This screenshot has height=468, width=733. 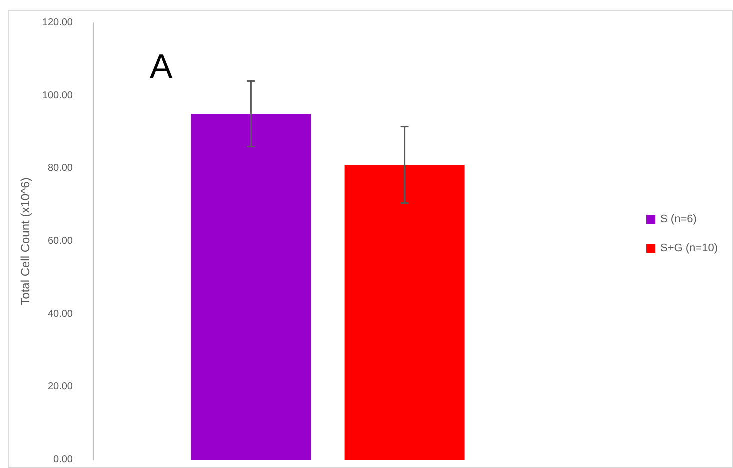 I want to click on y-tick-label: 80.00, so click(x=61, y=168).